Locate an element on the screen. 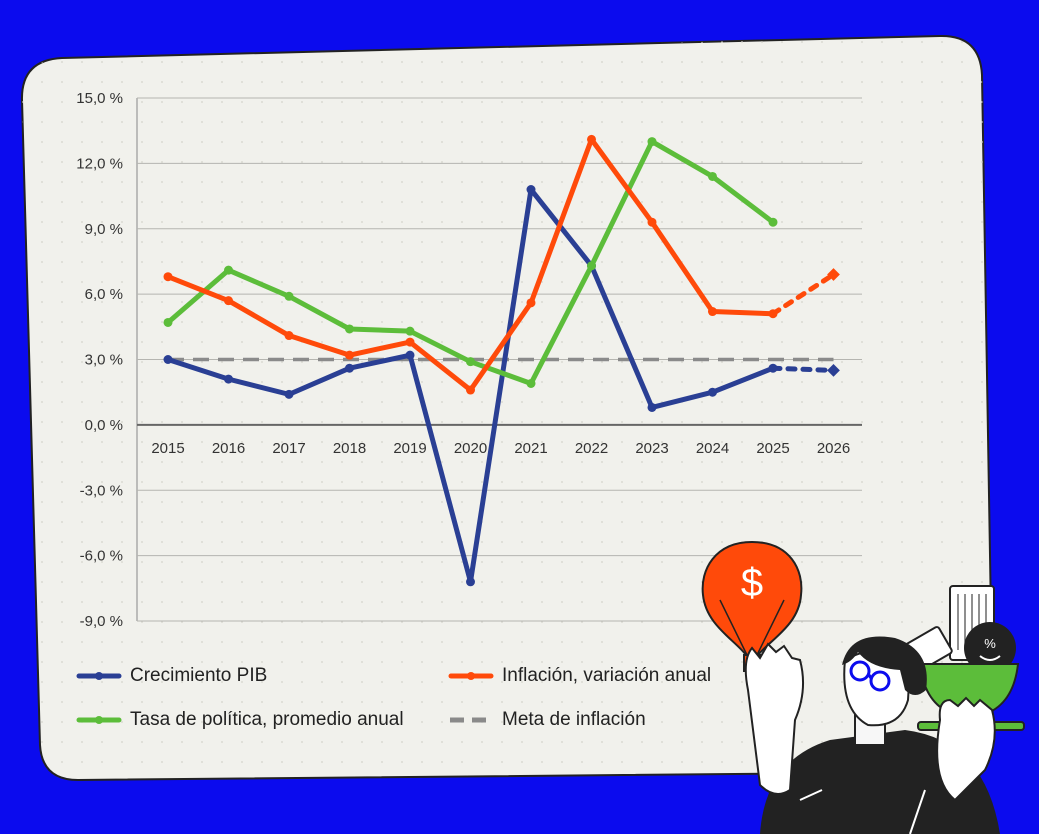  y-tick-label: 9,0 % is located at coordinates (104, 229).